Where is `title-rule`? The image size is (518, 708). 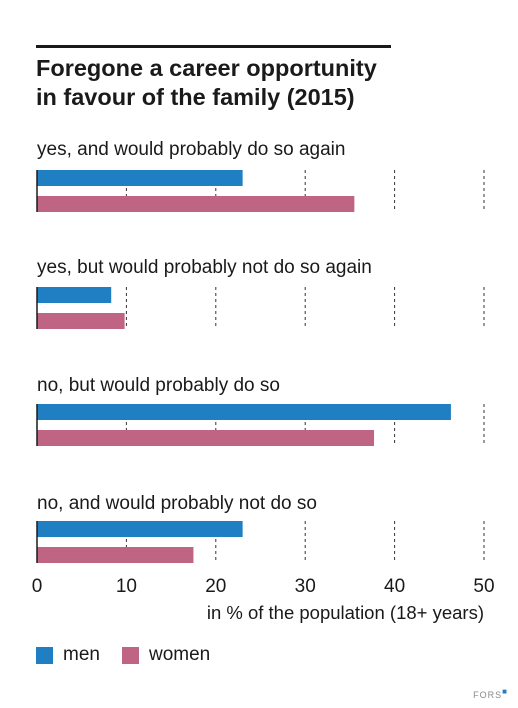
title-rule is located at coordinates (213, 46).